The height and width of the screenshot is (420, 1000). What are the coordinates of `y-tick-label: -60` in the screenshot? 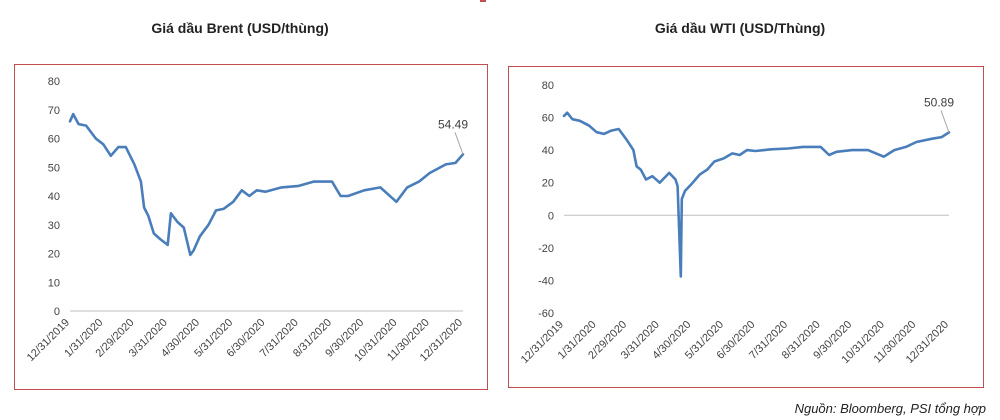 It's located at (546, 314).